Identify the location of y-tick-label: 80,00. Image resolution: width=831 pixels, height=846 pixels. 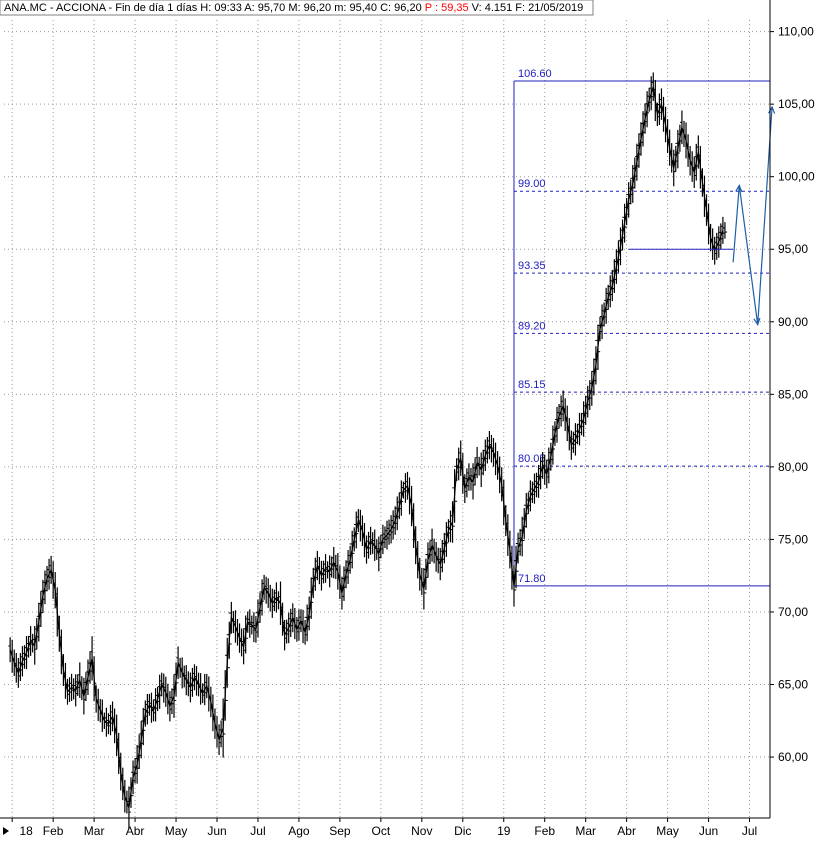
(793, 467).